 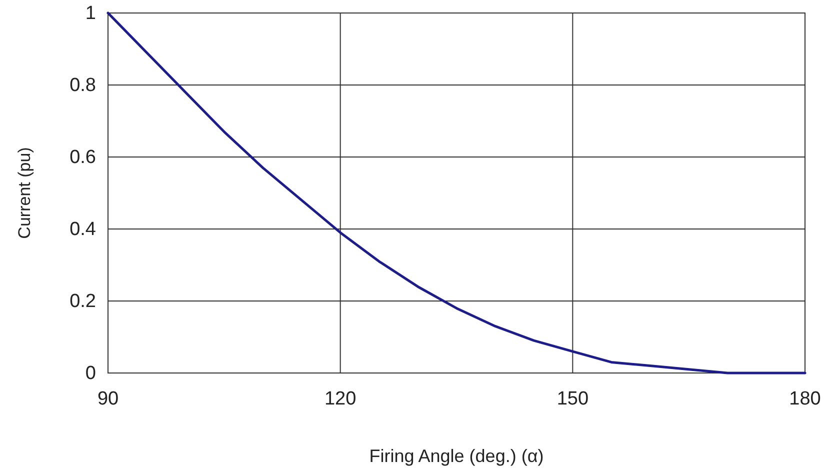 What do you see at coordinates (90, 373) in the screenshot?
I see `y-tick-label: 0` at bounding box center [90, 373].